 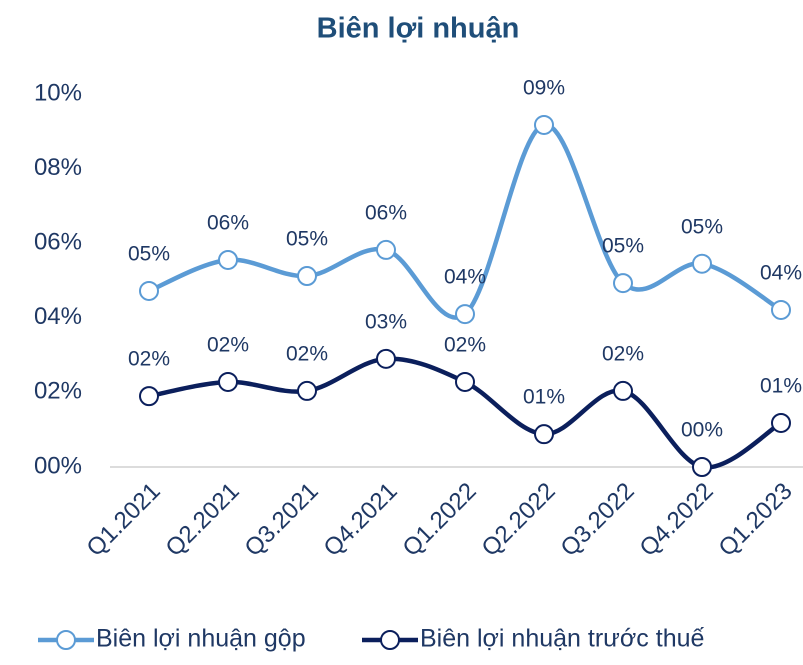 I want to click on x-tick-label: Q4.2021, so click(x=361, y=520).